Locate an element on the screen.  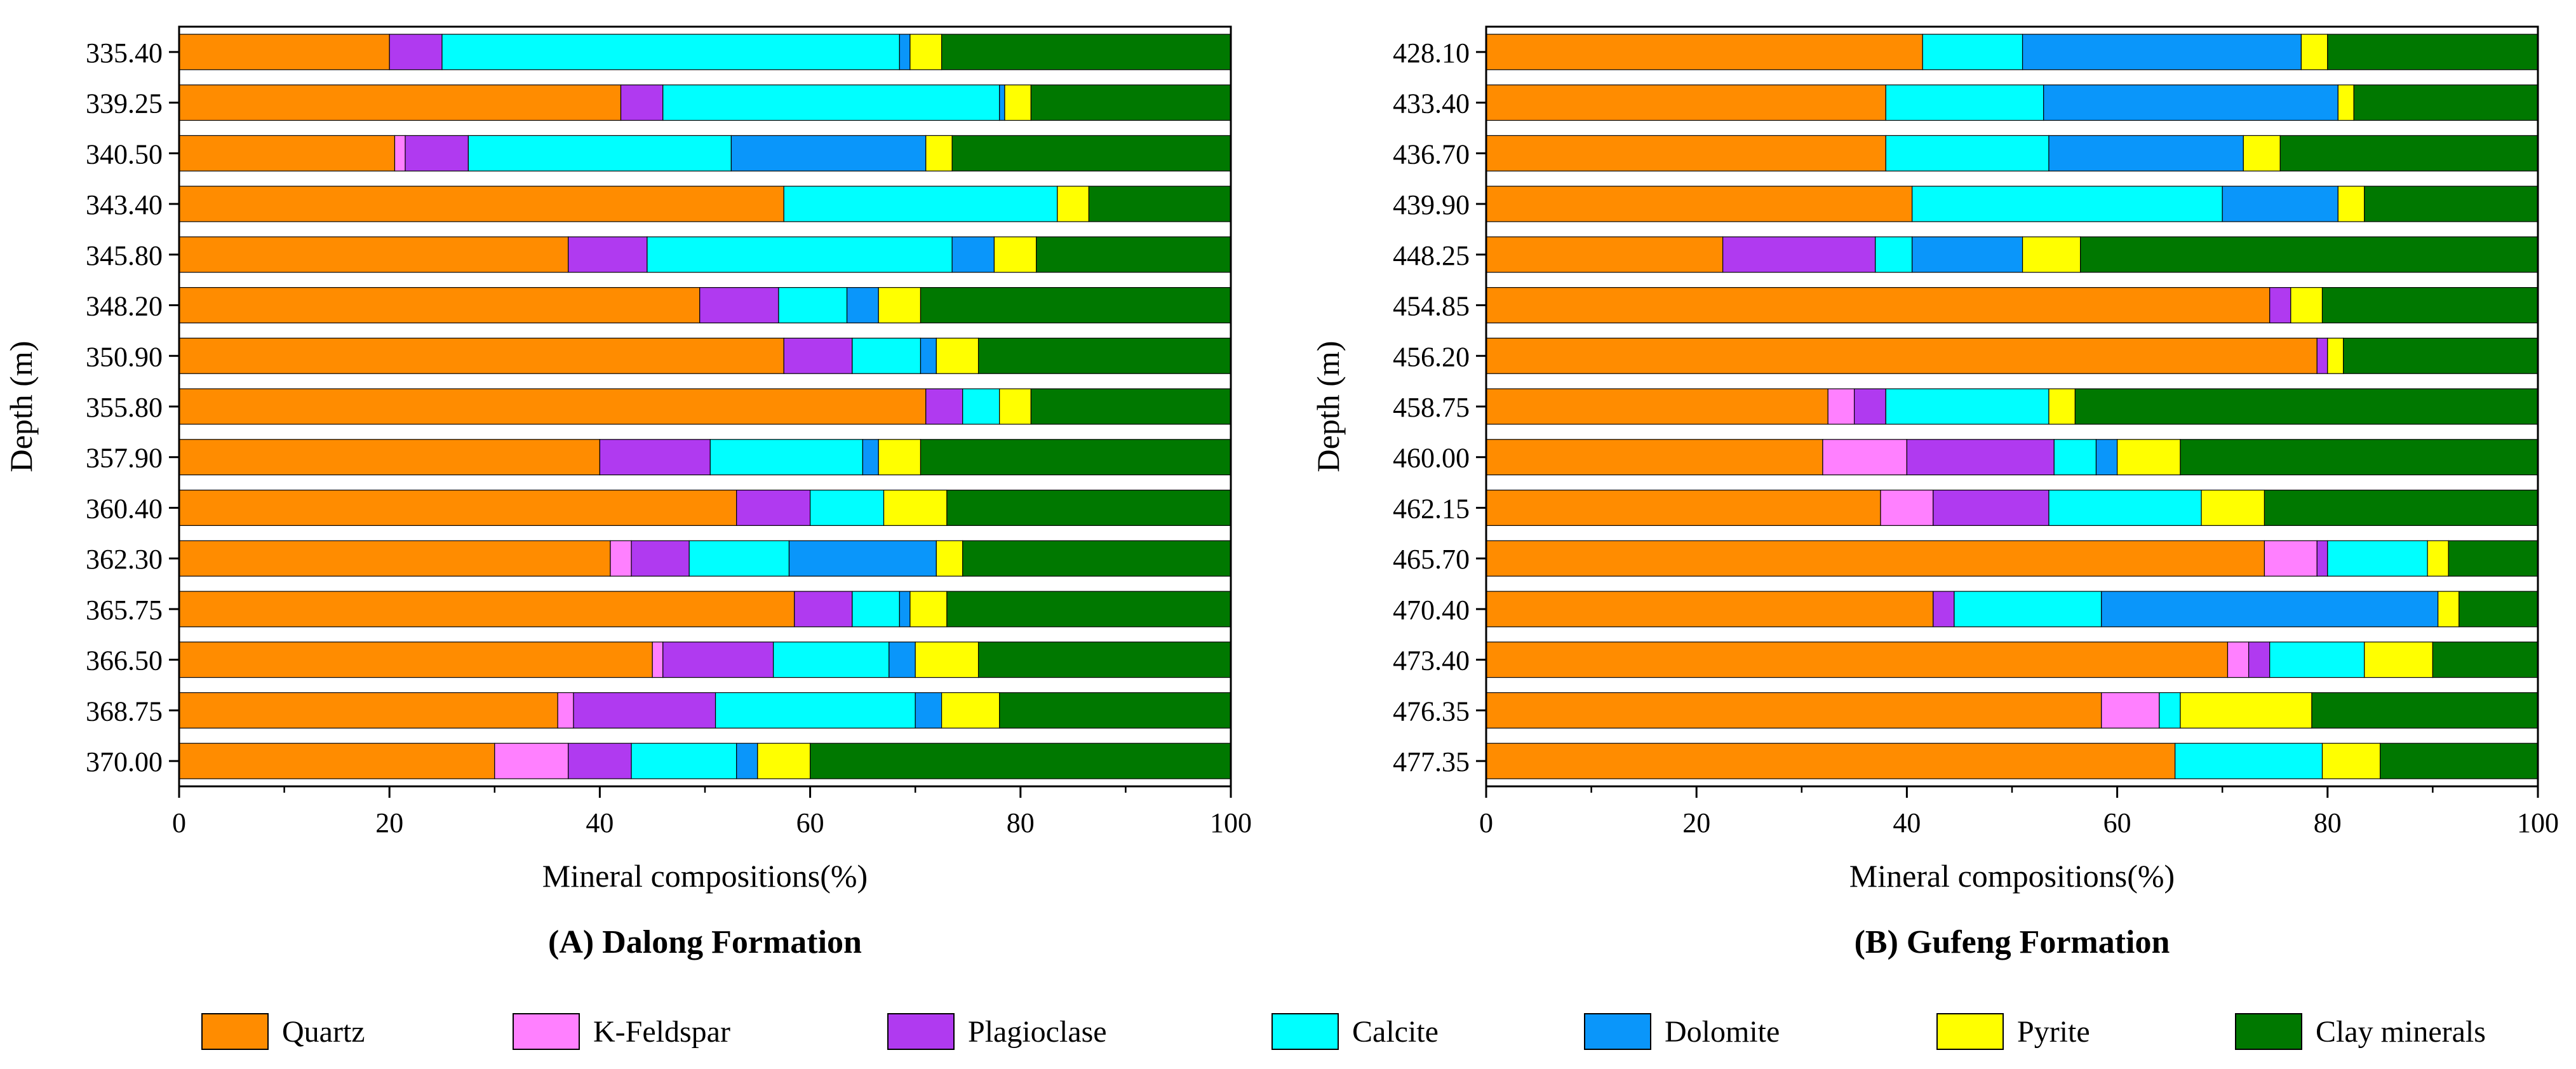
x-tick-label: 100 is located at coordinates (2538, 822).